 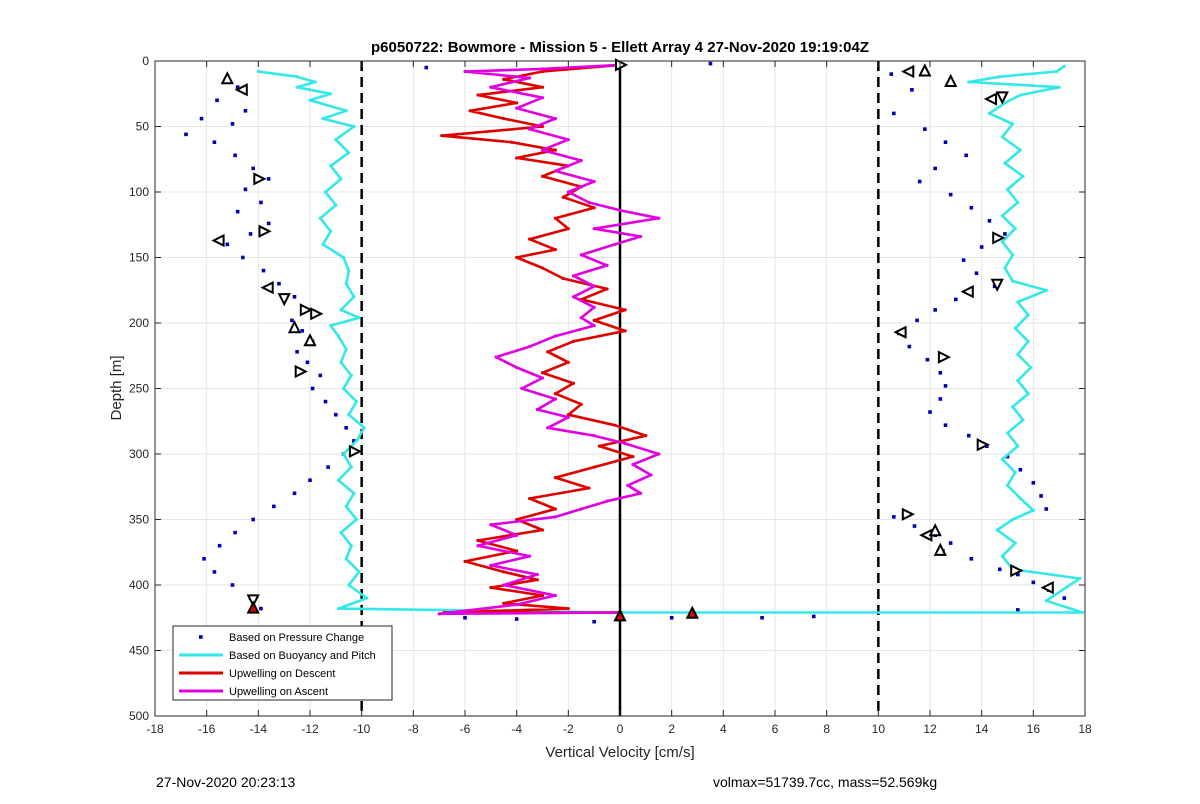 What do you see at coordinates (259, 729) in the screenshot?
I see `x-tick-label: -14` at bounding box center [259, 729].